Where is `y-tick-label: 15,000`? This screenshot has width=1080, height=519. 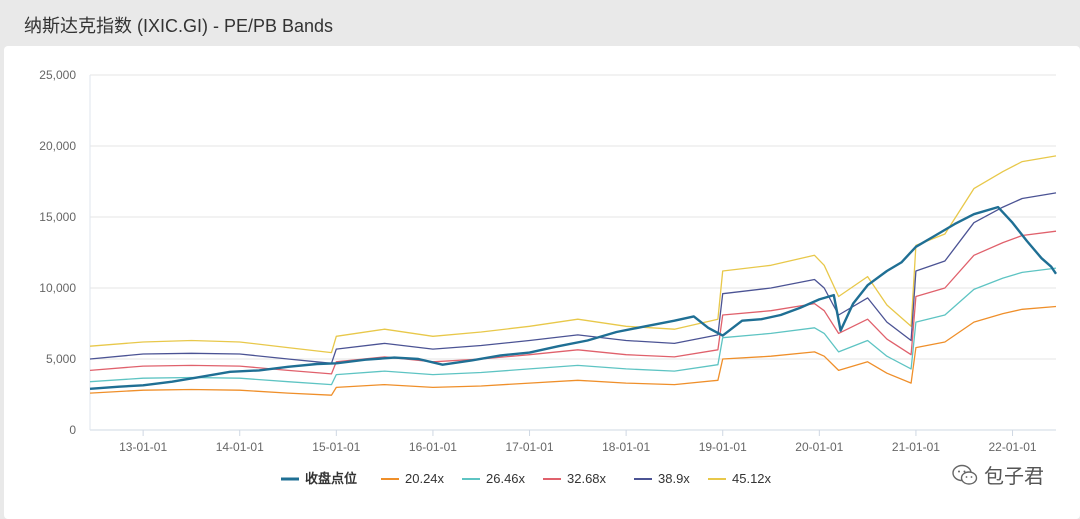
y-tick-label: 15,000 is located at coordinates (57, 217).